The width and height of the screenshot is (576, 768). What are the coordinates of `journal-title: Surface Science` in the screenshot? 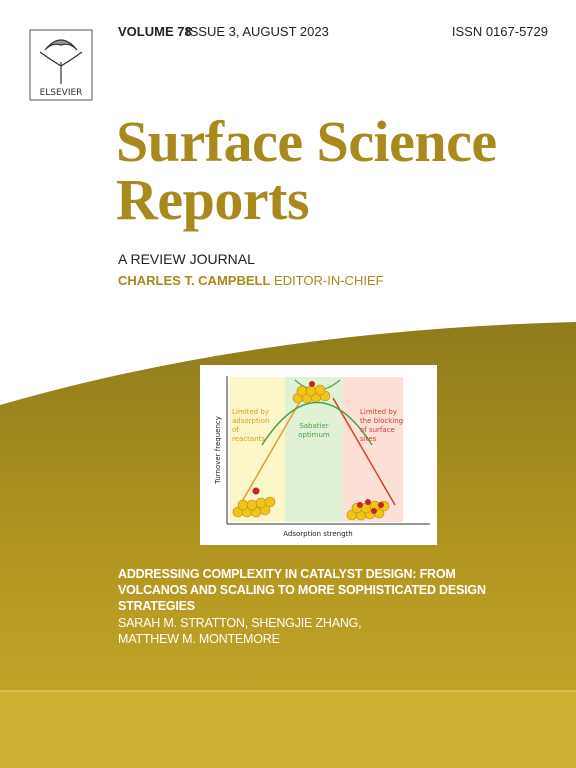 It's located at (306, 141).